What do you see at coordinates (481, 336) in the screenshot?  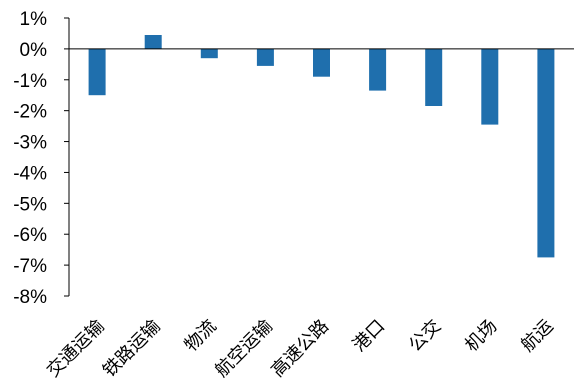 I see `category-label: 机场` at bounding box center [481, 336].